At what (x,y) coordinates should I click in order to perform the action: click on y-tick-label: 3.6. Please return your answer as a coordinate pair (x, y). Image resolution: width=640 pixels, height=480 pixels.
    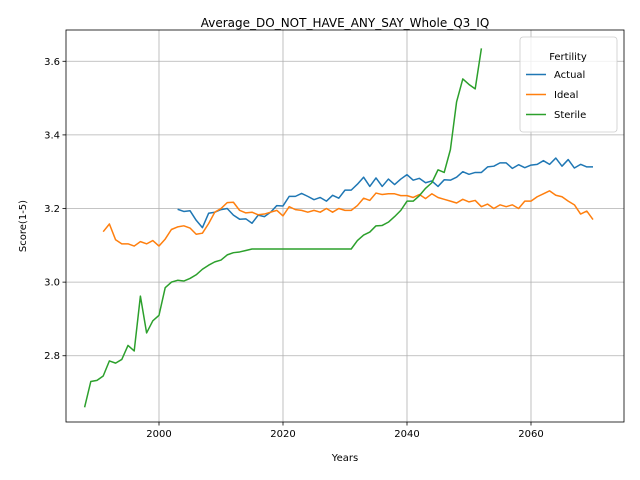
    Looking at the image, I should click on (52, 62).